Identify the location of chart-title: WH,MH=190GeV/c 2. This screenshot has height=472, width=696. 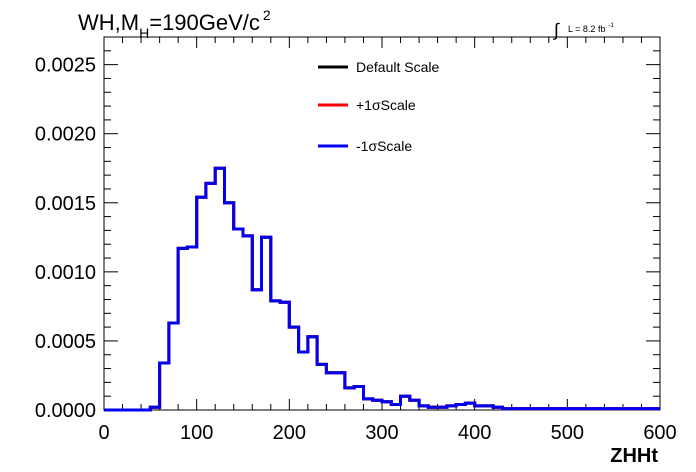
(174, 24).